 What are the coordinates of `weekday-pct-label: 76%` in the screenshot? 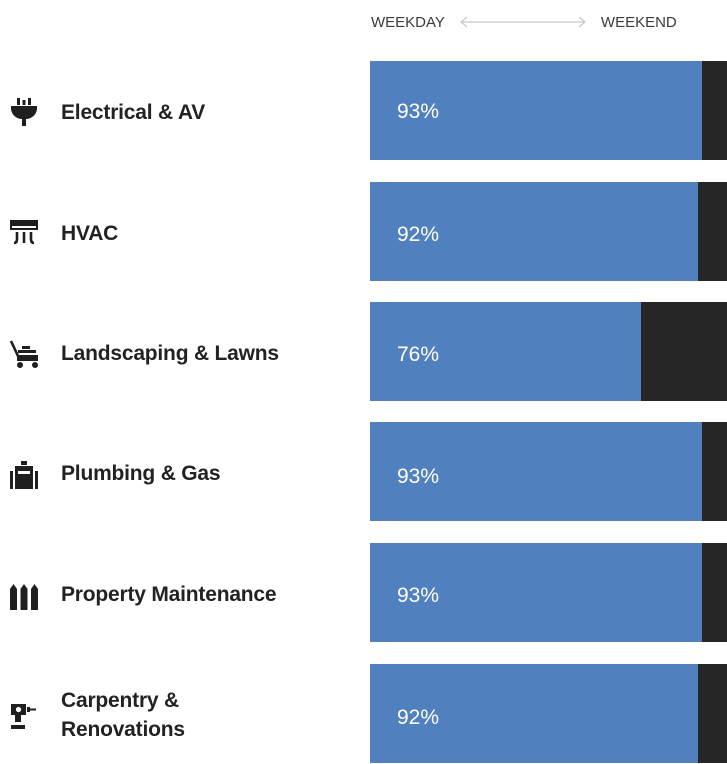 It's located at (418, 354).